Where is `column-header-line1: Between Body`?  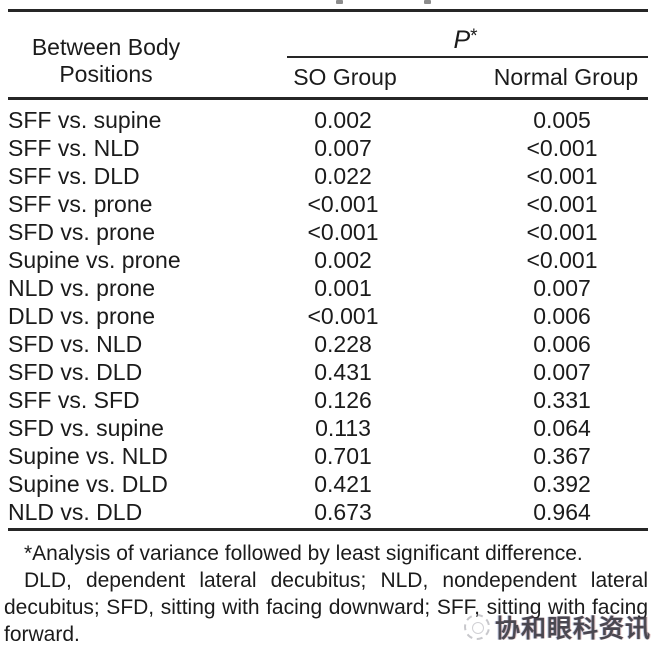 column-header-line1: Between Body is located at coordinates (106, 47).